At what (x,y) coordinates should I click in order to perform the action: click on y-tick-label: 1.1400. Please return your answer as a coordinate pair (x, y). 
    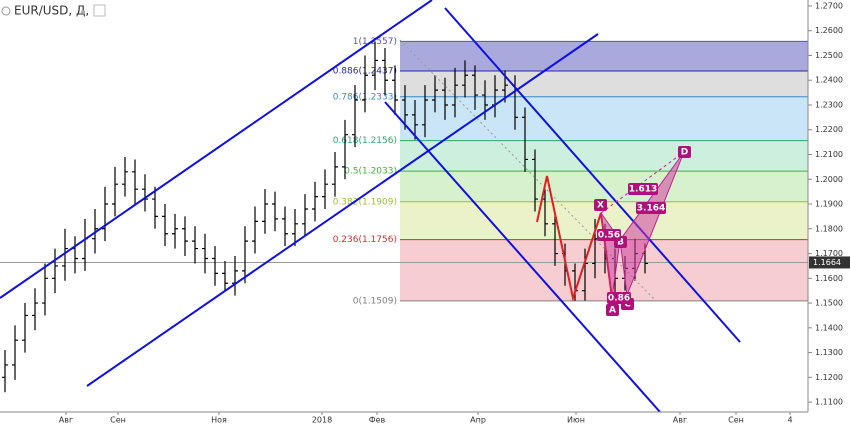
    Looking at the image, I should click on (829, 327).